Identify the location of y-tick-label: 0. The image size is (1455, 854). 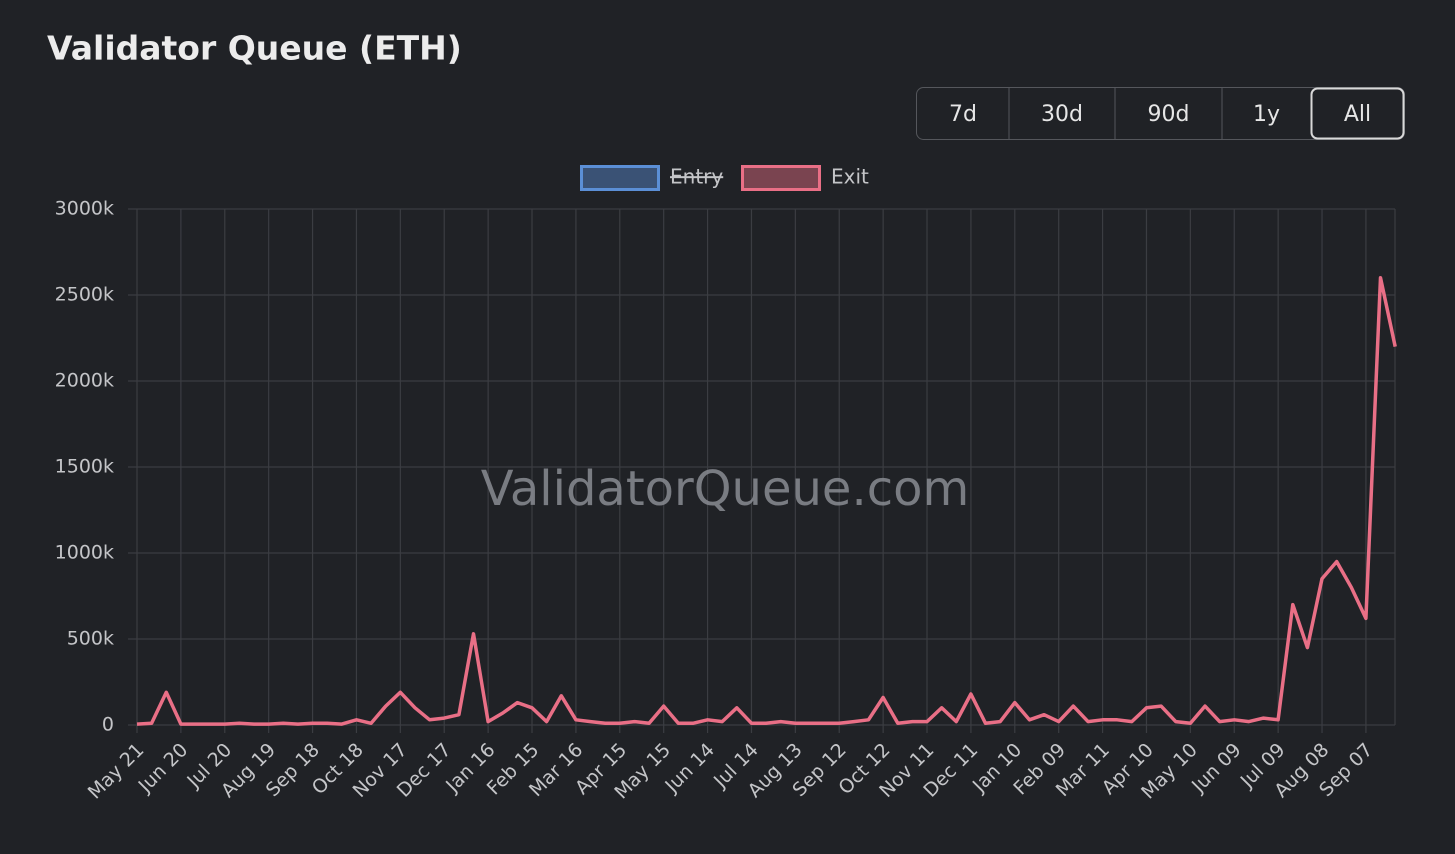
(108, 725).